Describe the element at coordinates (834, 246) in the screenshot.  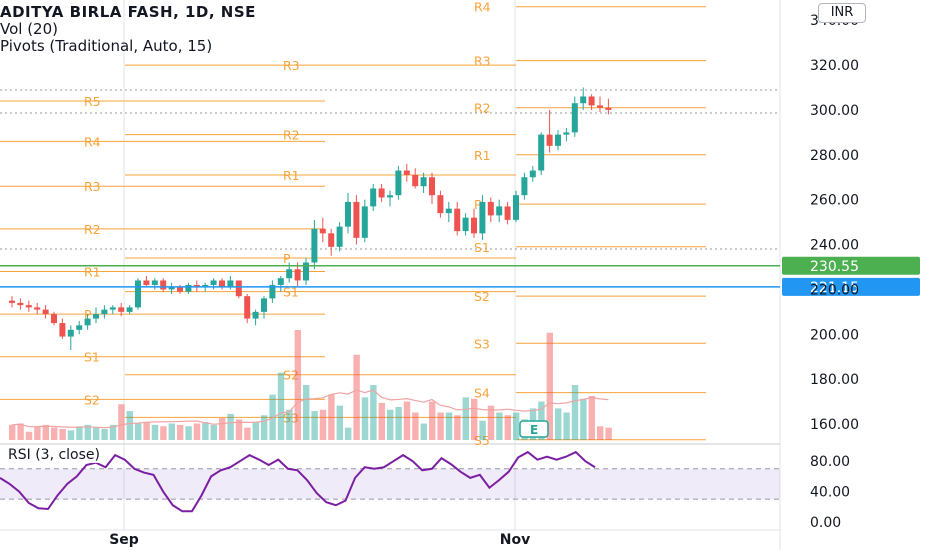
I see `price-tick-label: 240.00` at that location.